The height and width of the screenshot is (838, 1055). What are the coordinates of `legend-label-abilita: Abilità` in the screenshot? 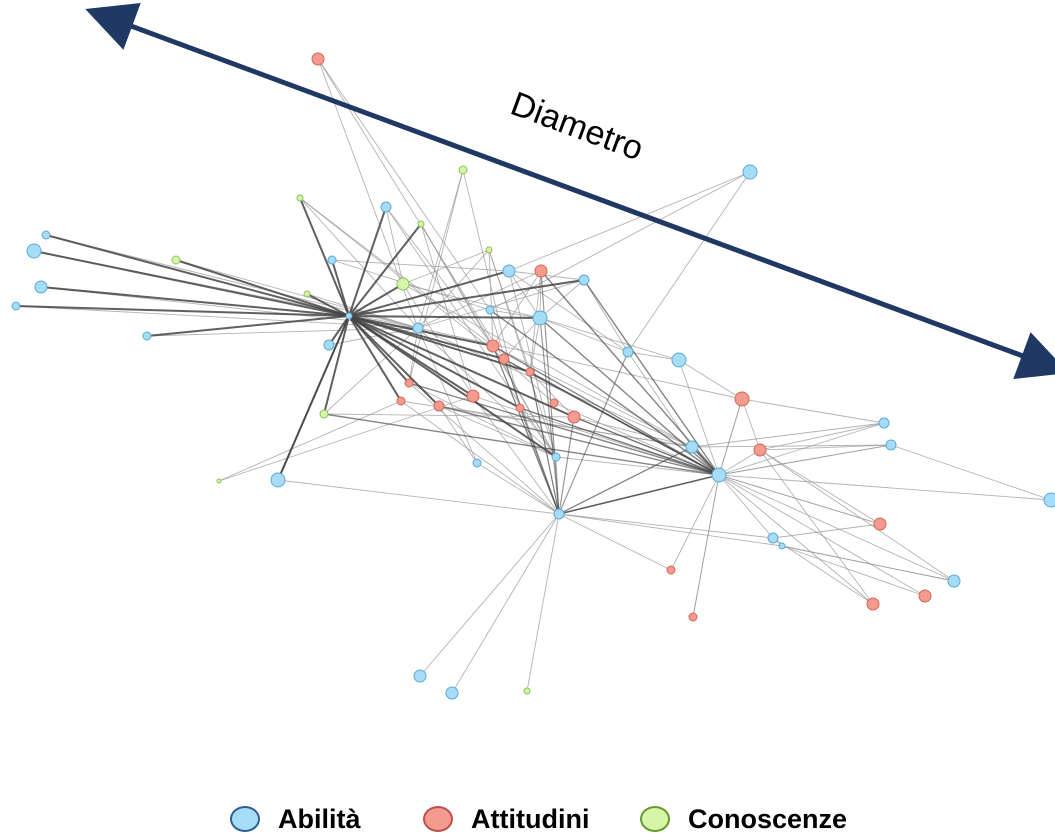 It's located at (319, 818).